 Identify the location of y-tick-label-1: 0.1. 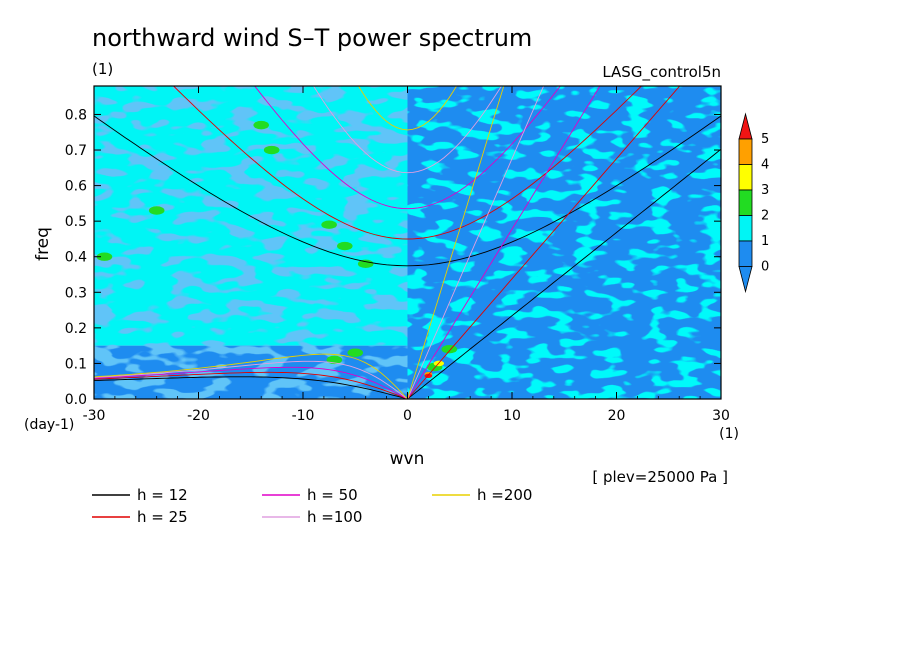
(76, 364).